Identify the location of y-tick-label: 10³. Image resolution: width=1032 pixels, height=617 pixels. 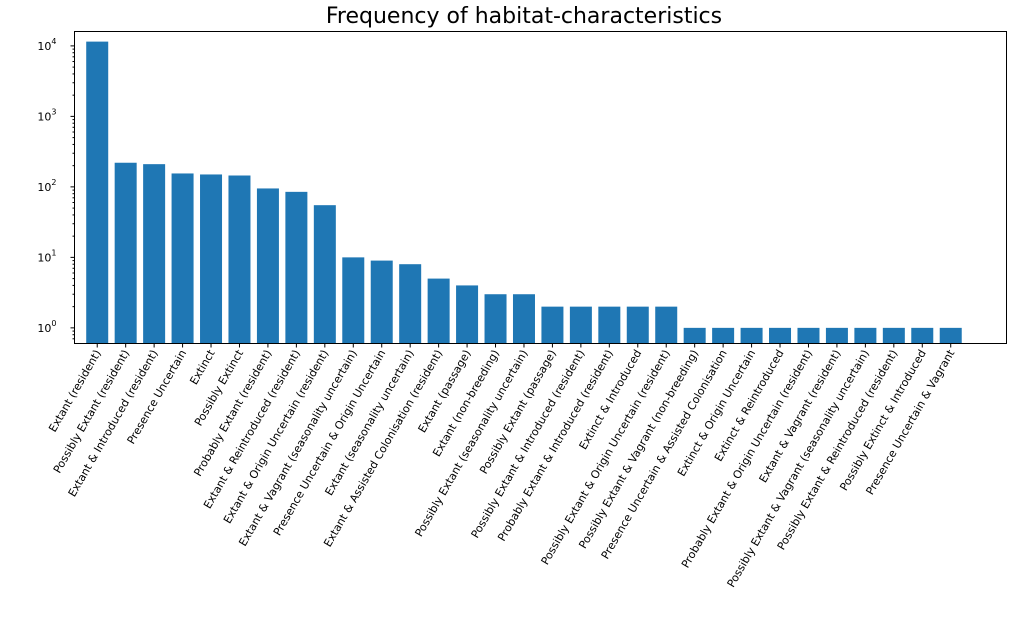
(46, 115).